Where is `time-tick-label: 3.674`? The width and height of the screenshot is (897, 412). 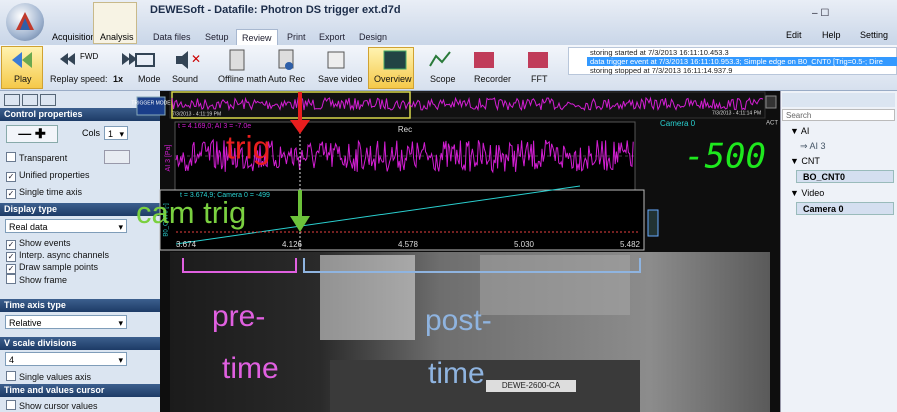
time-tick-label: 3.674 is located at coordinates (186, 244).